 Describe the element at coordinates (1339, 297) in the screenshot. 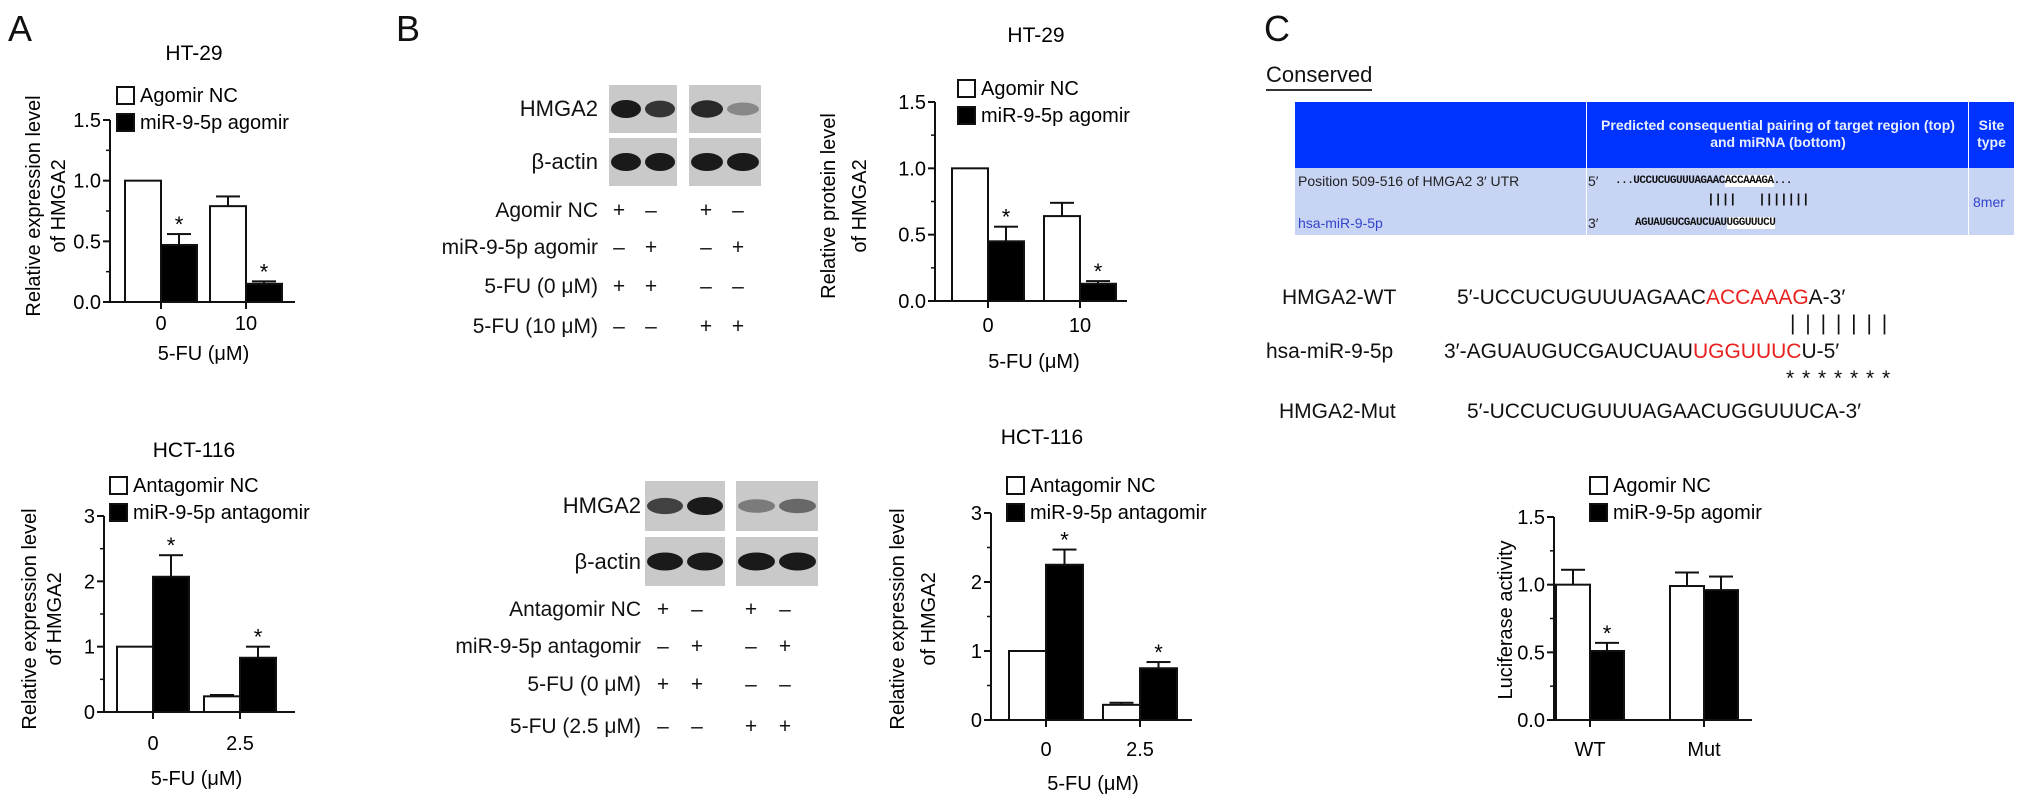

I see `wt-label: HMGA2-WT` at that location.